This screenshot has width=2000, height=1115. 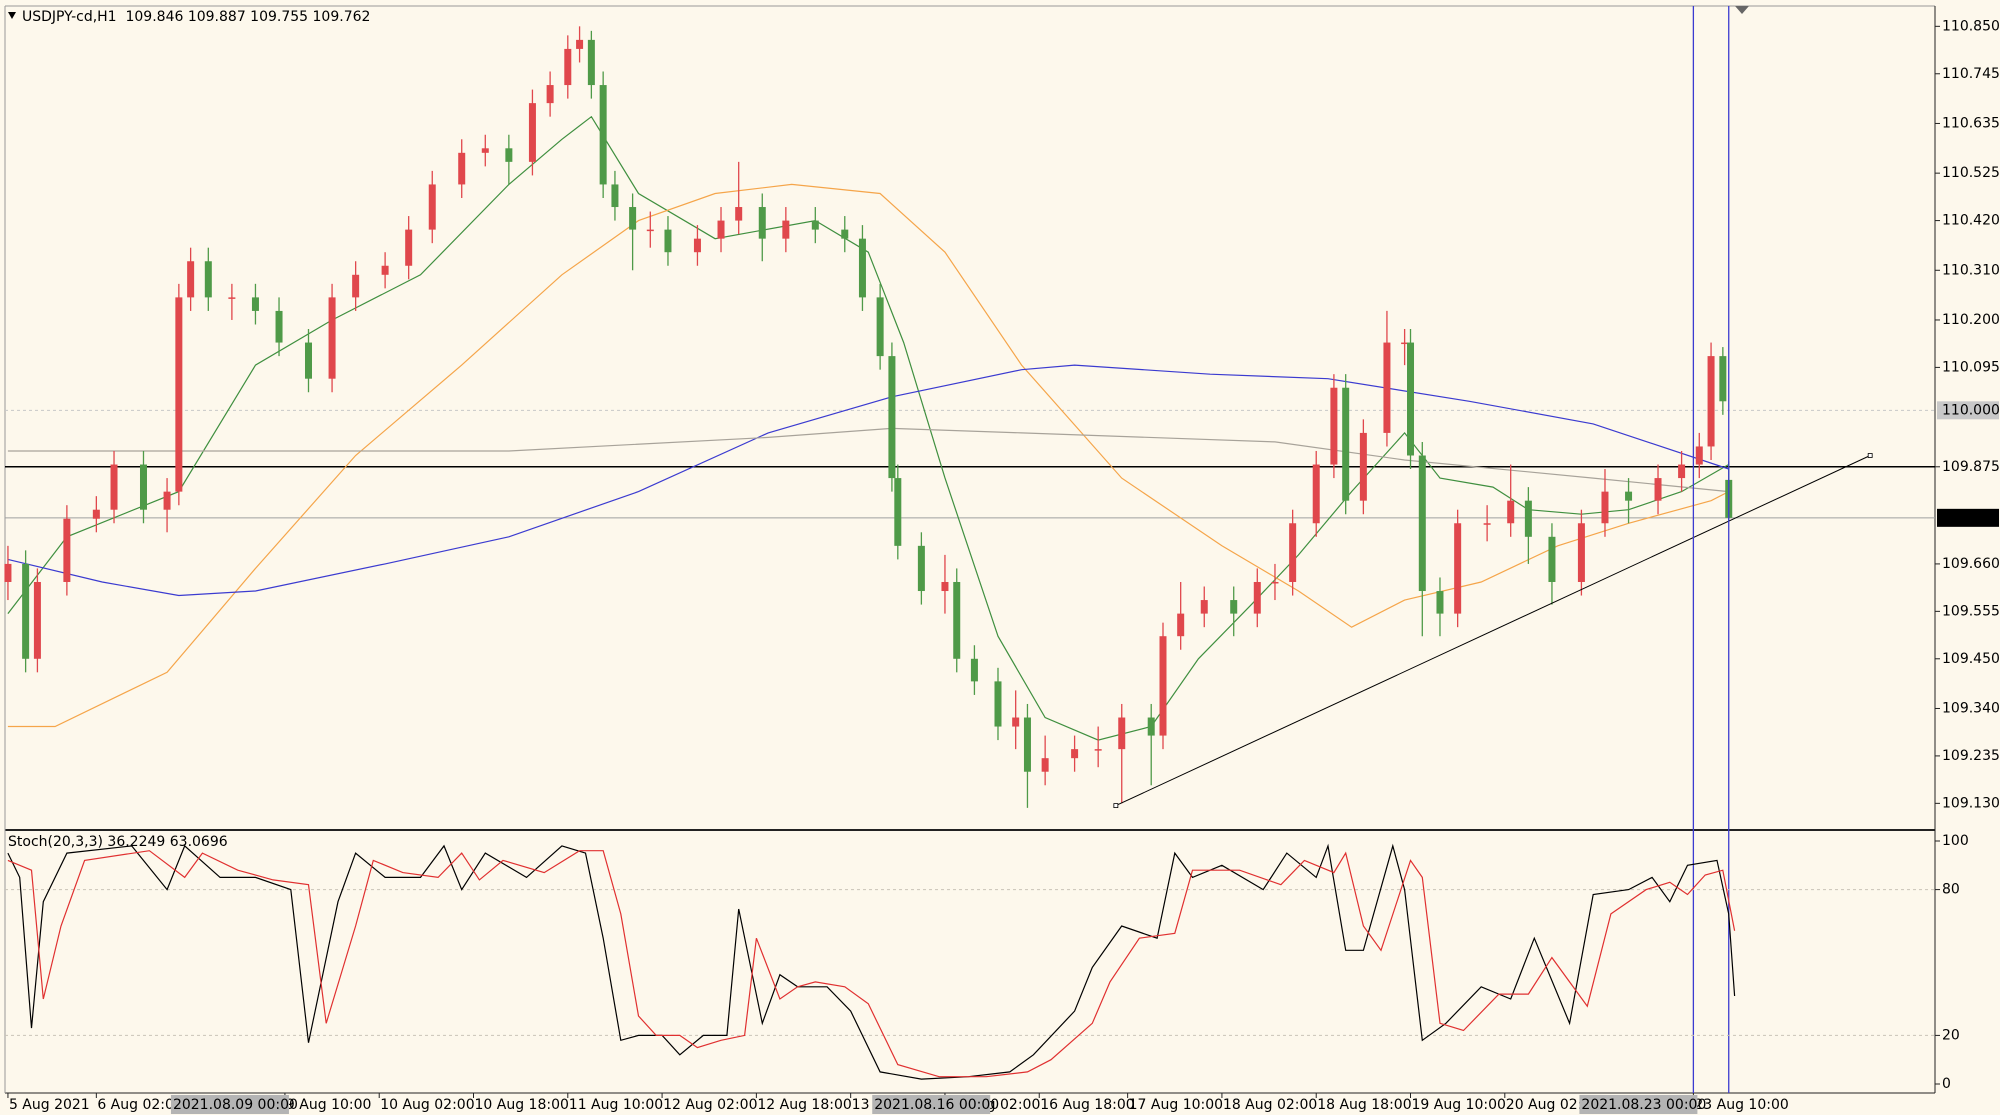 I want to click on moving-average, so click(x=868, y=460).